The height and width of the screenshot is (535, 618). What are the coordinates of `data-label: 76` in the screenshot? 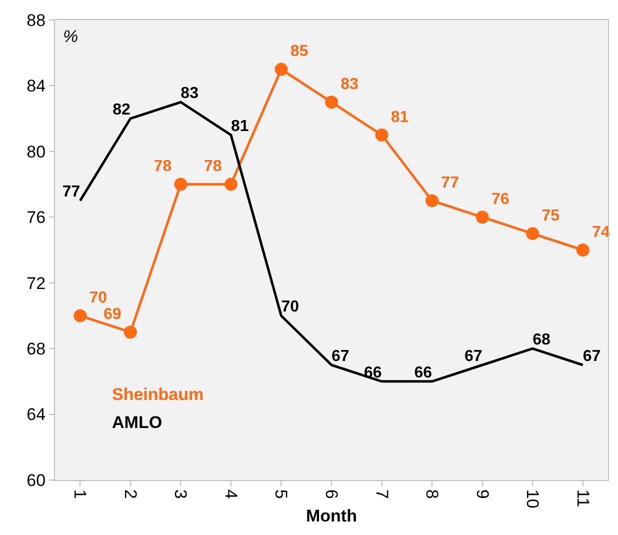 It's located at (500, 199).